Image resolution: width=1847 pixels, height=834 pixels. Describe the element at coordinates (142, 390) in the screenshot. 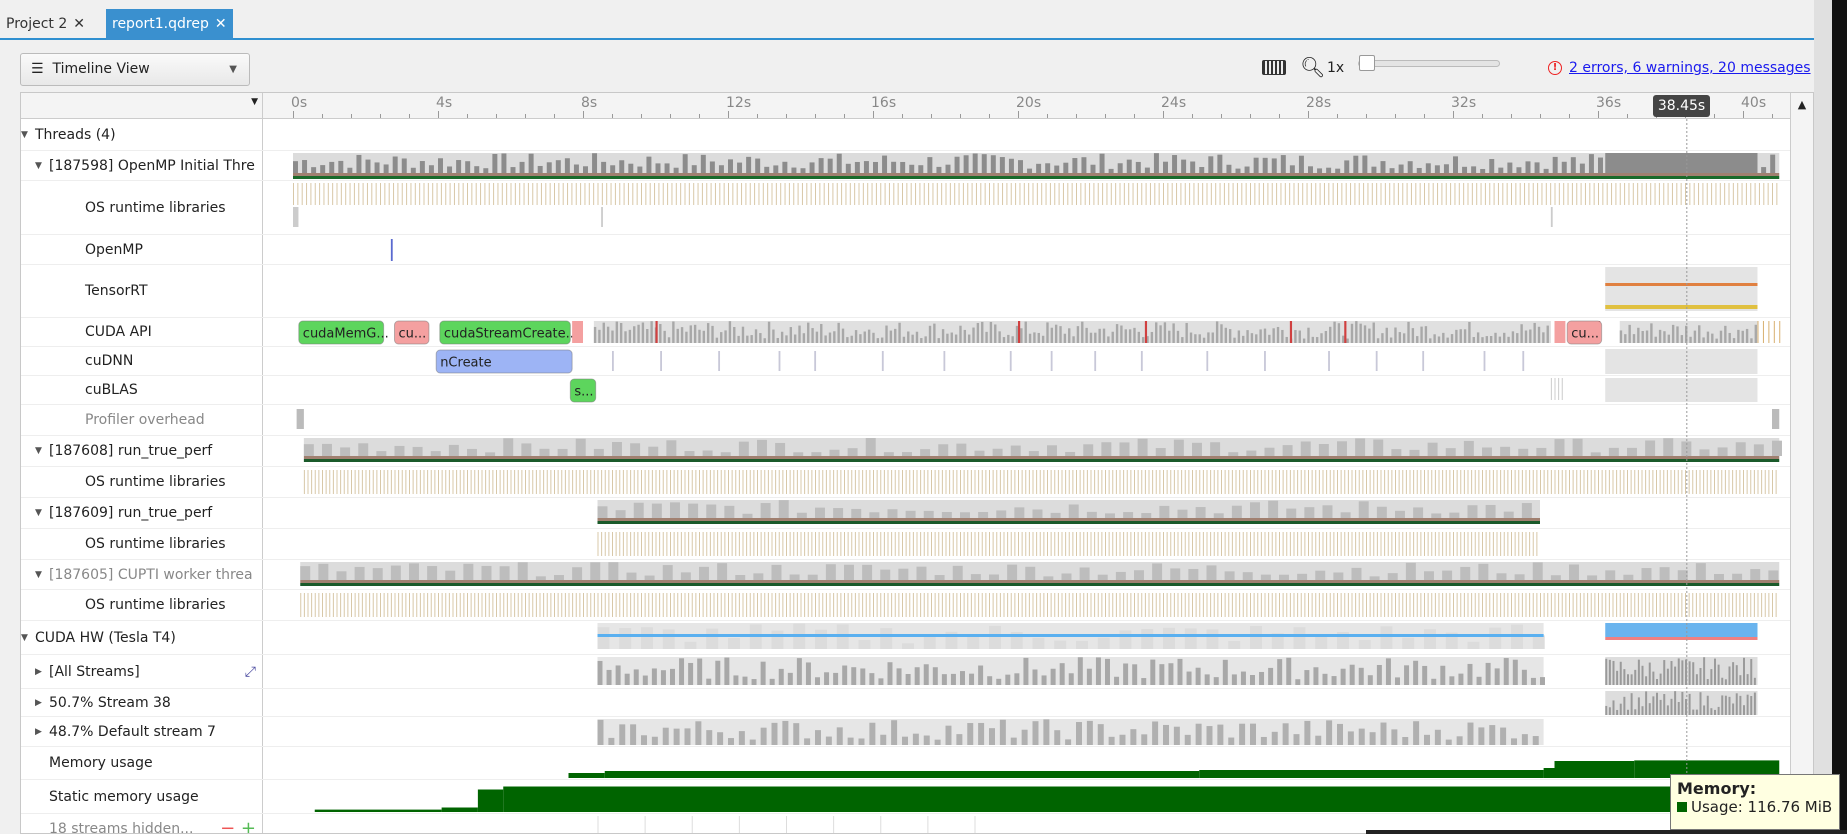

I see `row-label: cuBLAS` at that location.